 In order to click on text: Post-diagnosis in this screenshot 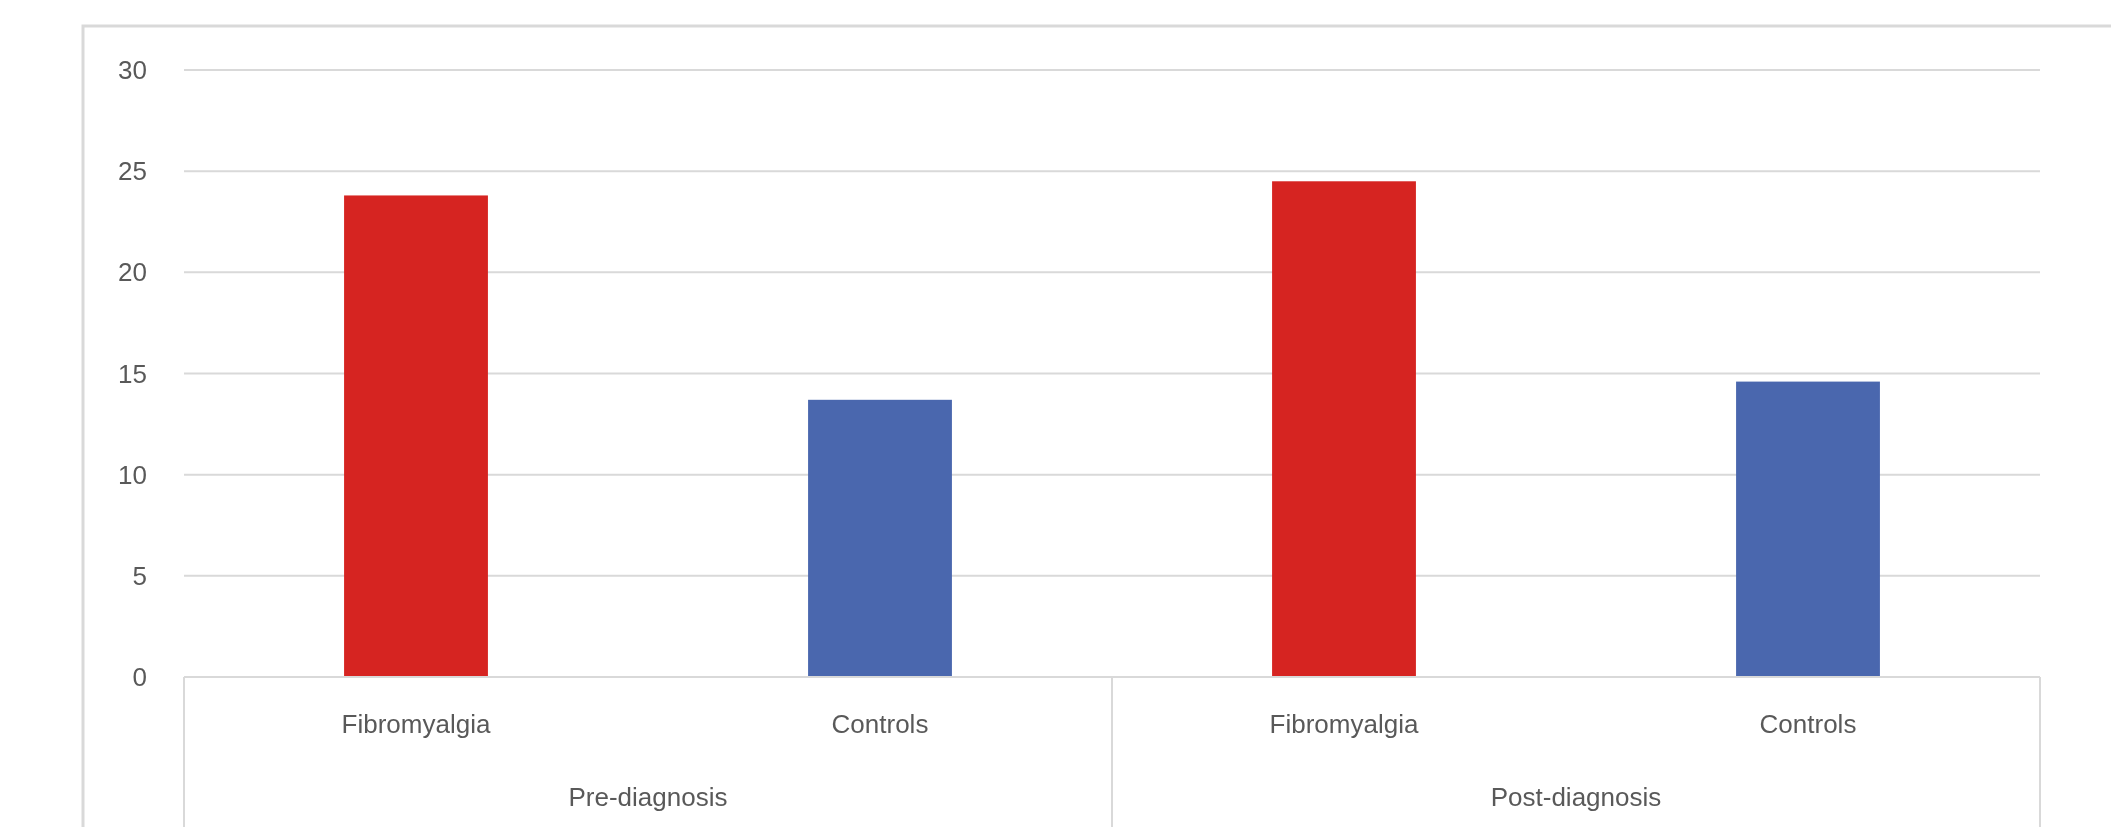, I will do `click(1576, 797)`.